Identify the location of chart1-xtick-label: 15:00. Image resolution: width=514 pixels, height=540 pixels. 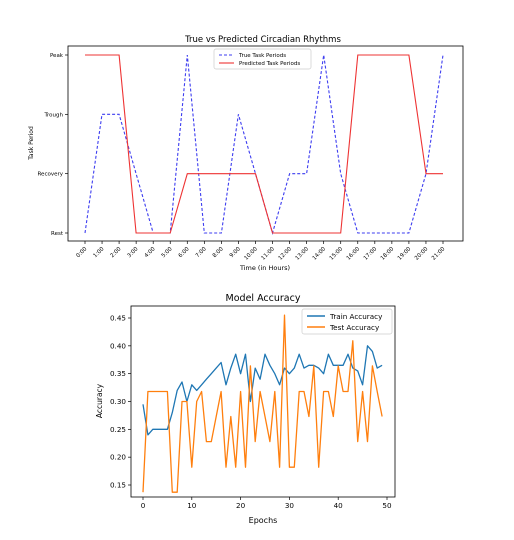
(337, 254).